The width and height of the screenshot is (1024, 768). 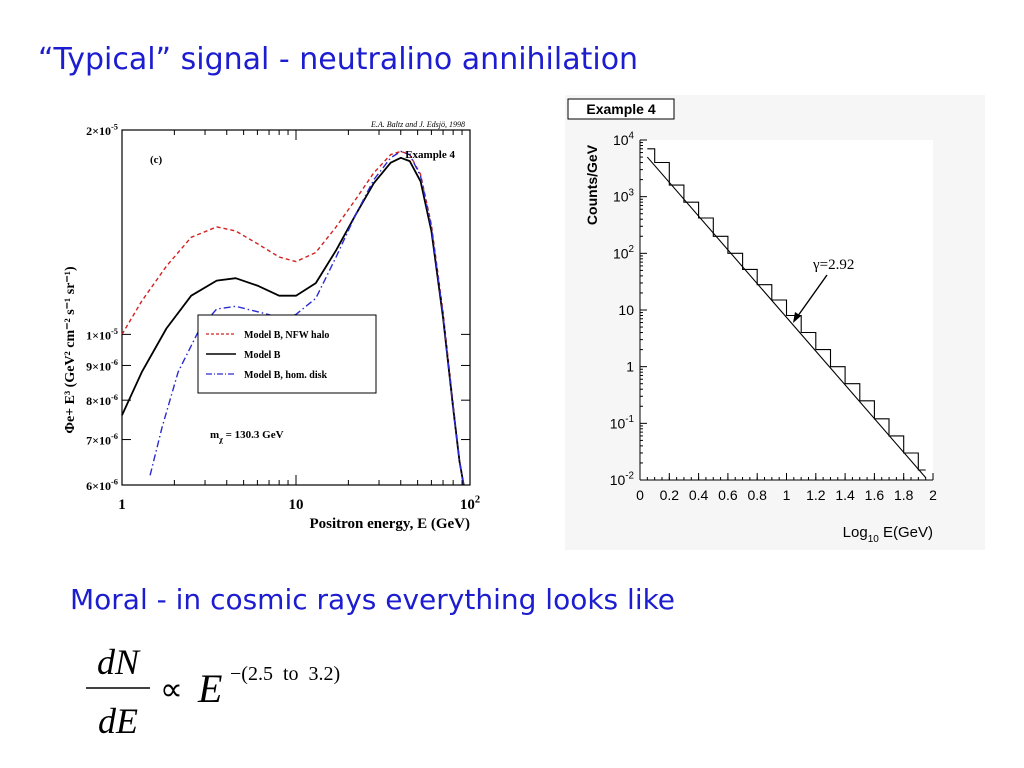 What do you see at coordinates (811, 297) in the screenshot?
I see `gamma-arrow` at bounding box center [811, 297].